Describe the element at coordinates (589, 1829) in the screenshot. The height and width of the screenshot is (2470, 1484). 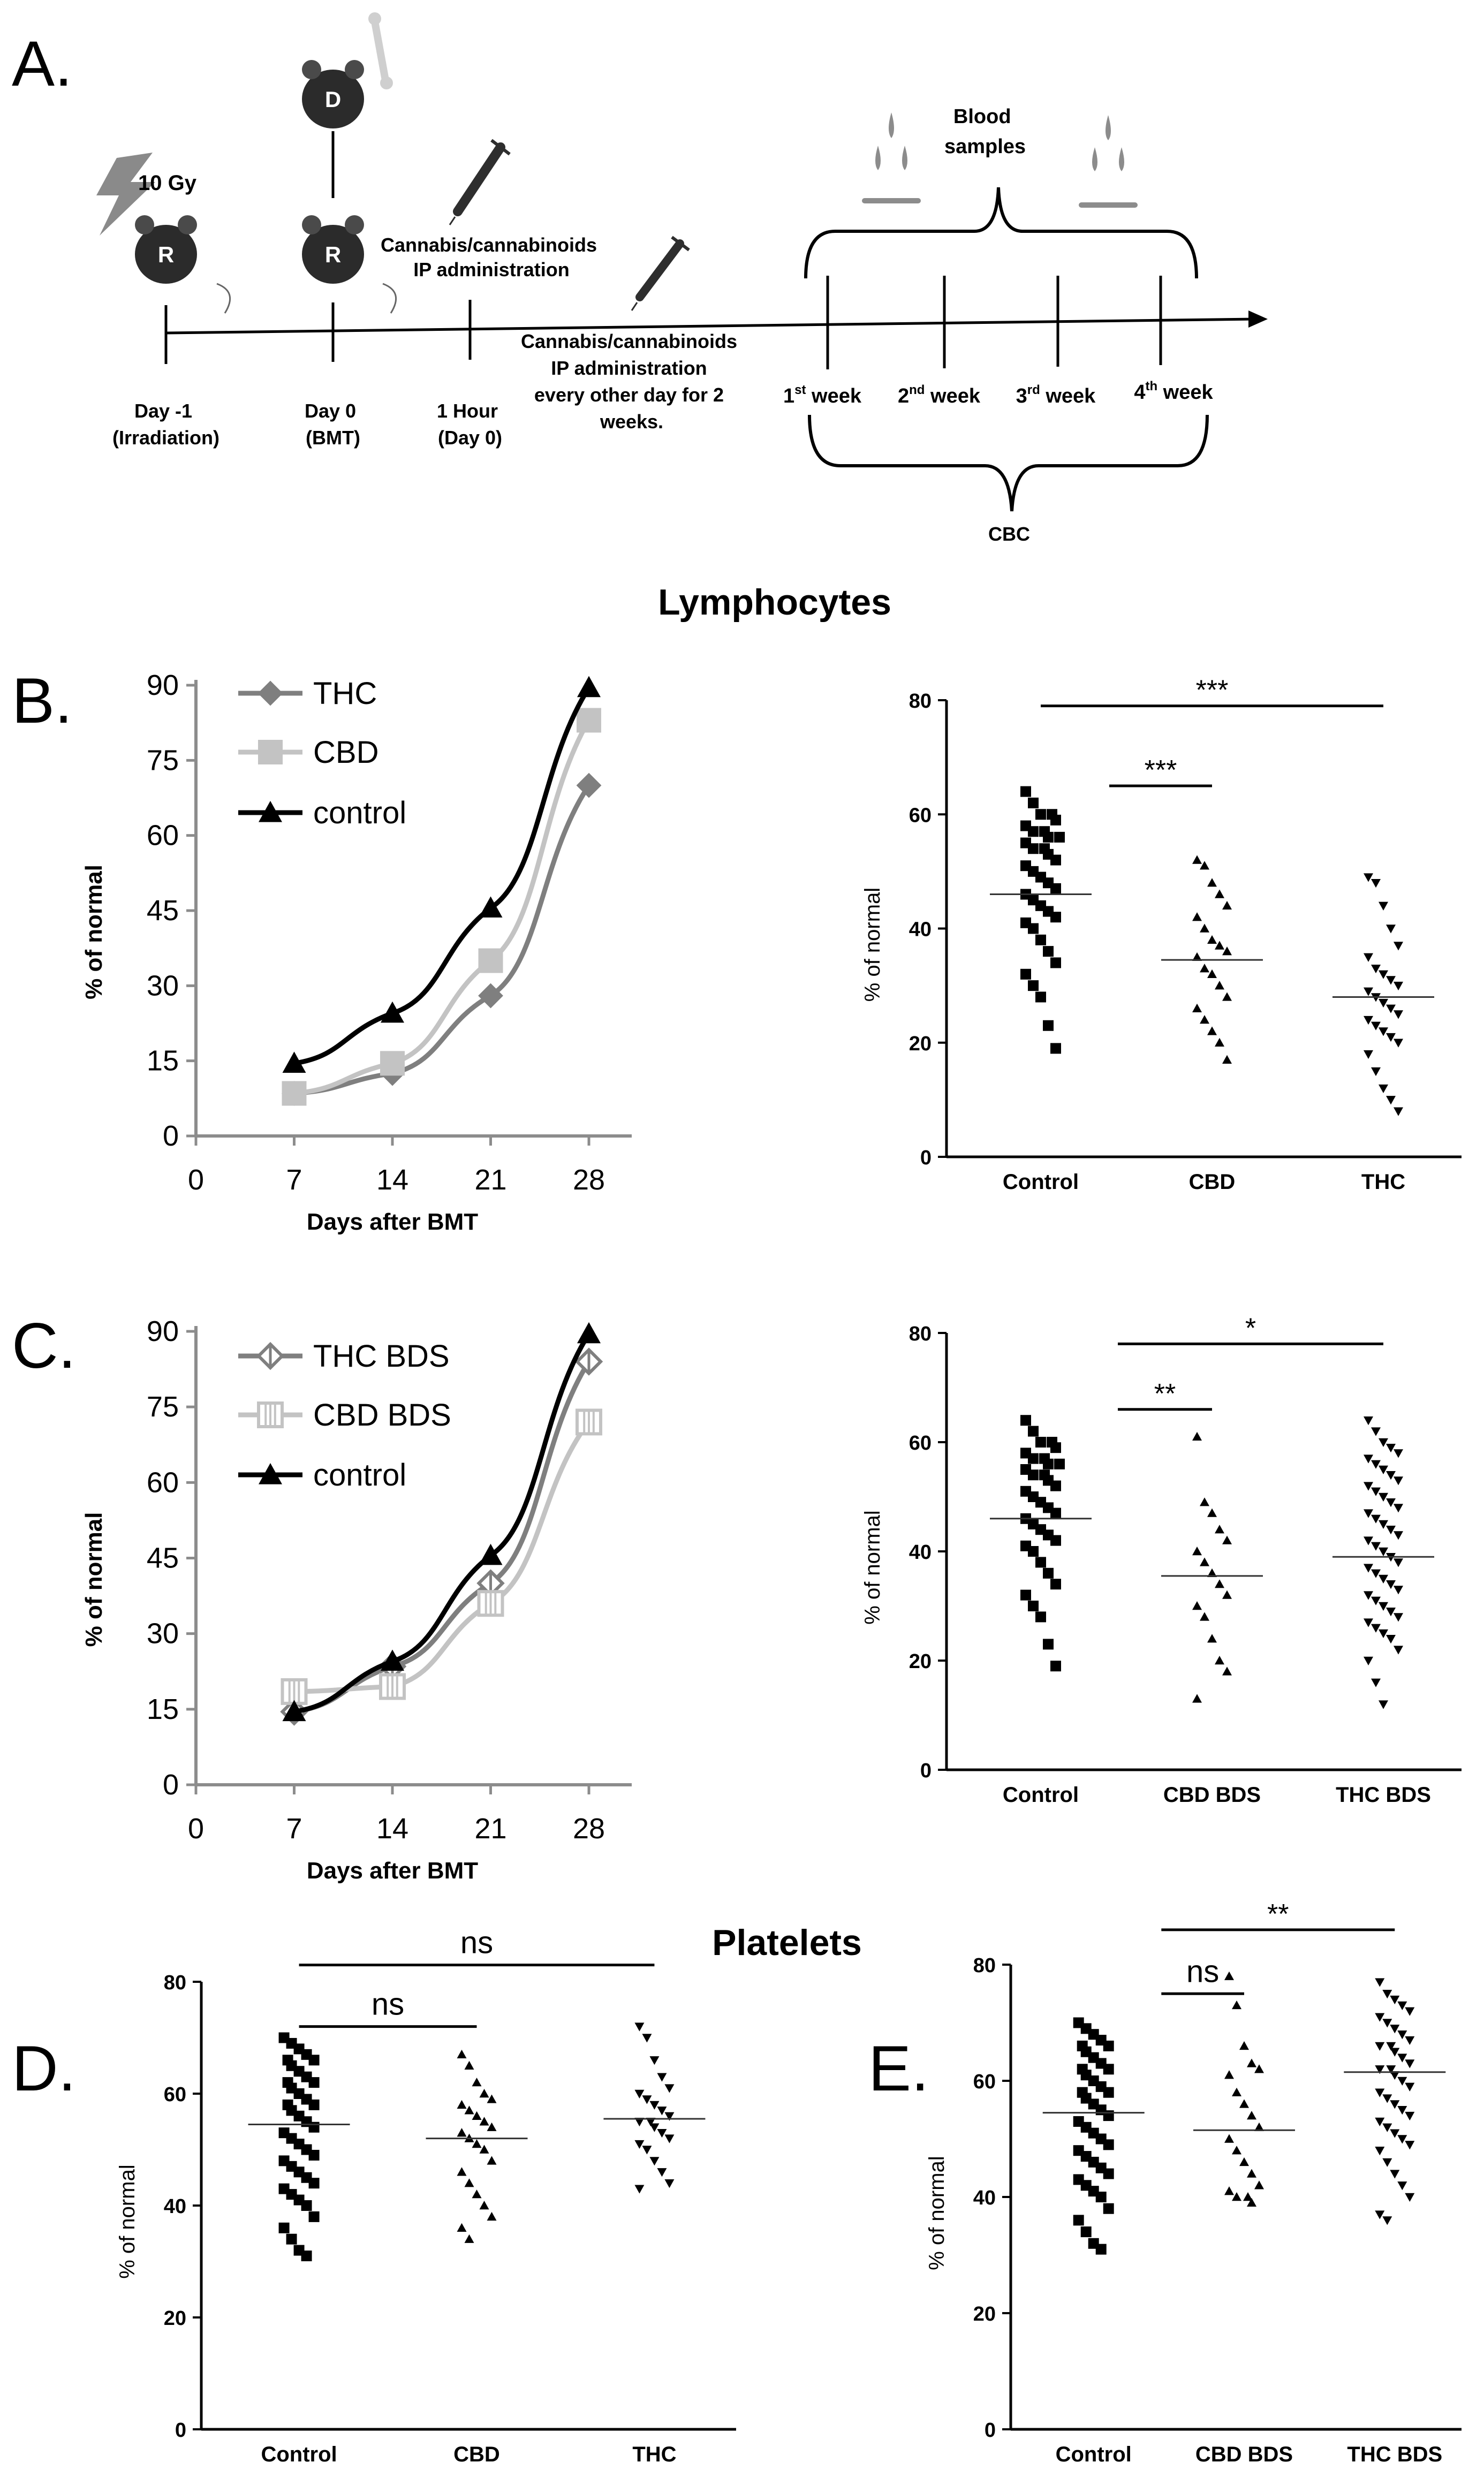
I see `x-tick-label: 28` at that location.